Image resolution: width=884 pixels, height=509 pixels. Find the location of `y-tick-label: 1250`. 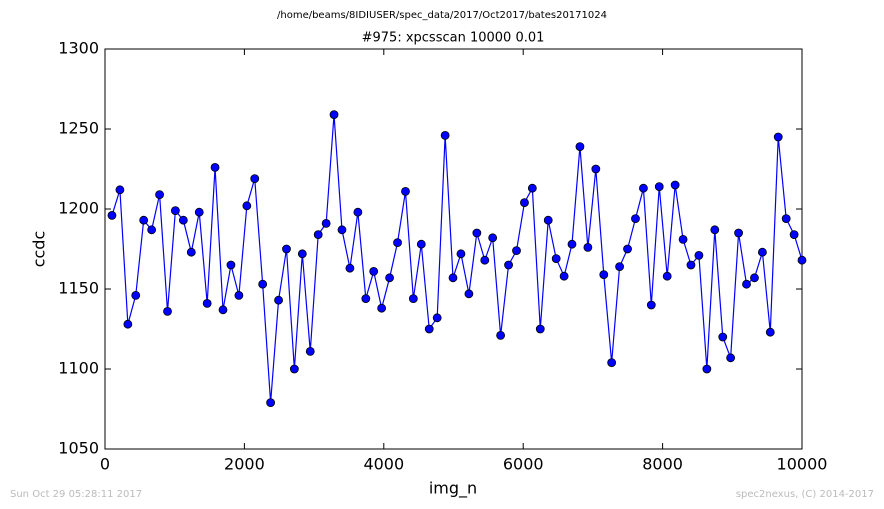

y-tick-label: 1250 is located at coordinates (78, 128).